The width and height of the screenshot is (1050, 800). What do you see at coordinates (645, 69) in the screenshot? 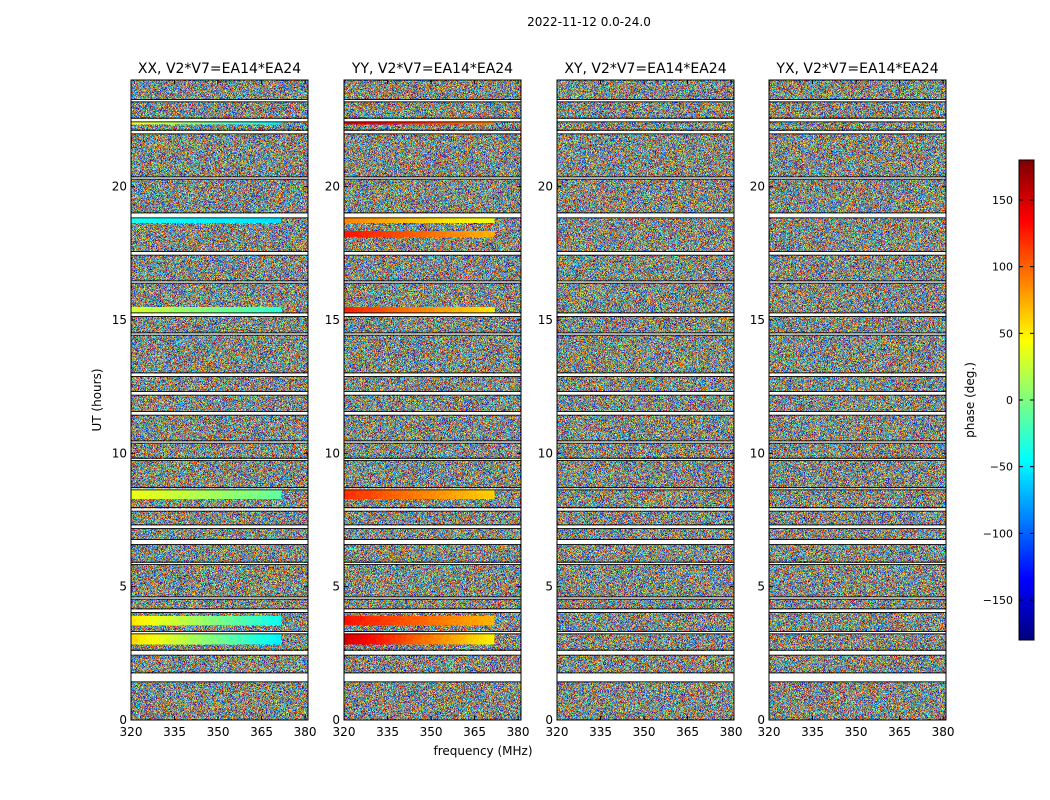
I see `panel-title: XY, V2*V7=EA14*EA24` at bounding box center [645, 69].